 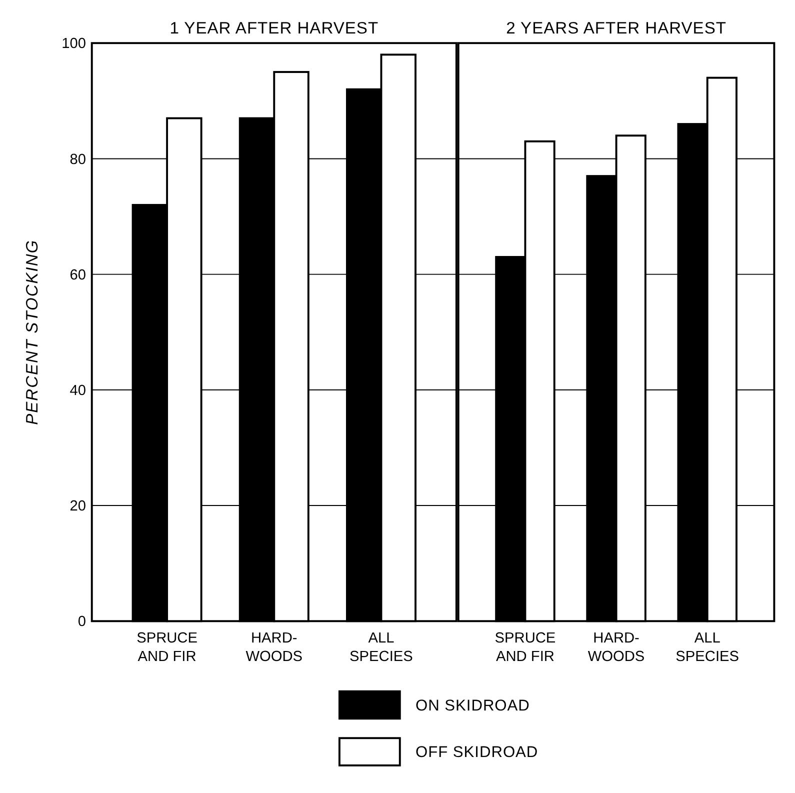 I want to click on legend-label: OFF SKIDROAD, so click(x=476, y=753).